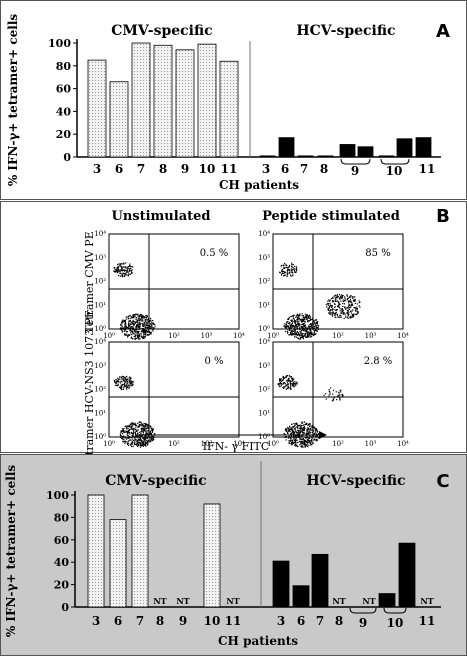 This screenshot has height=657, width=467. I want to click on y-tick-label: 10⁰, so click(100, 329).